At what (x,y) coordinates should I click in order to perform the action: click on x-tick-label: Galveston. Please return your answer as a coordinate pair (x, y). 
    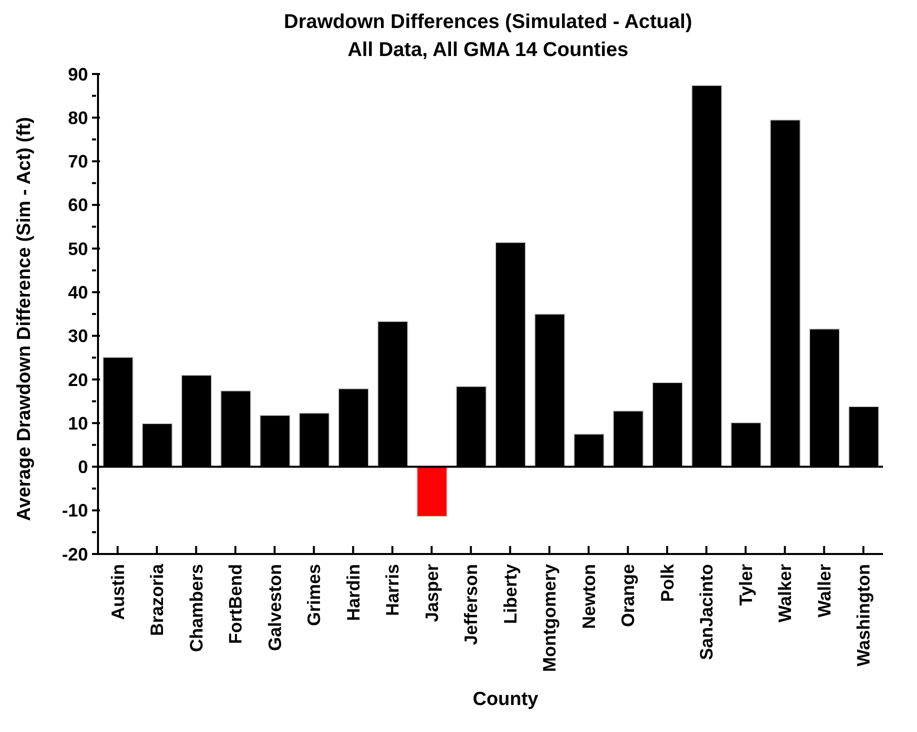
    Looking at the image, I should click on (274, 608).